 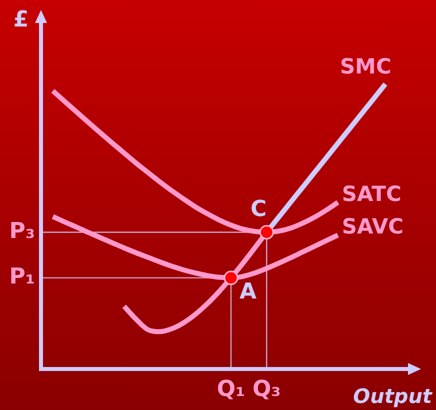 I want to click on series-label: SMC, so click(x=366, y=66).